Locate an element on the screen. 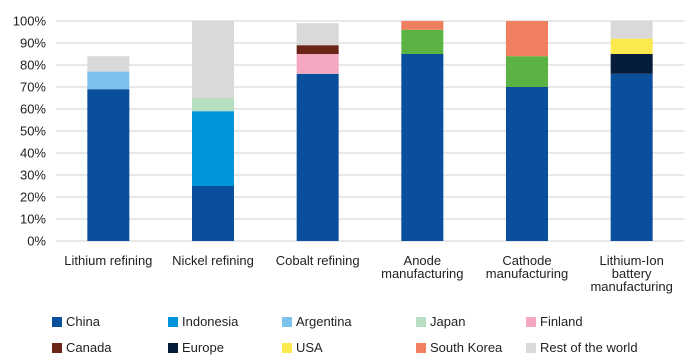 The image size is (684, 361). legend-label: Rest of the world is located at coordinates (589, 347).